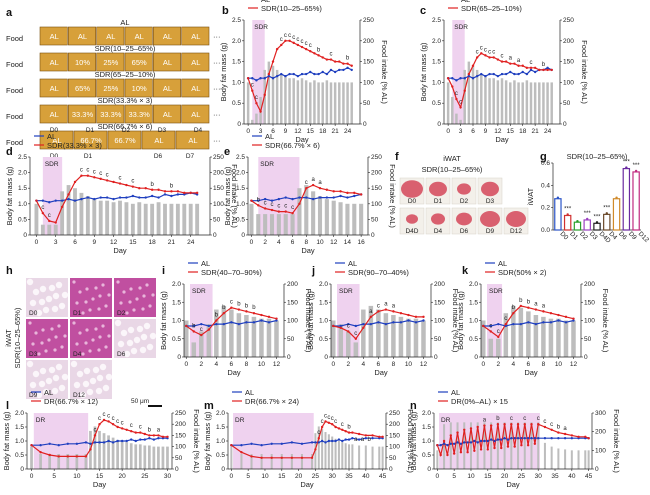 The height and width of the screenshot is (495, 650). Describe the element at coordinates (209, 406) in the screenshot. I see `panel-letter-m: m` at that location.